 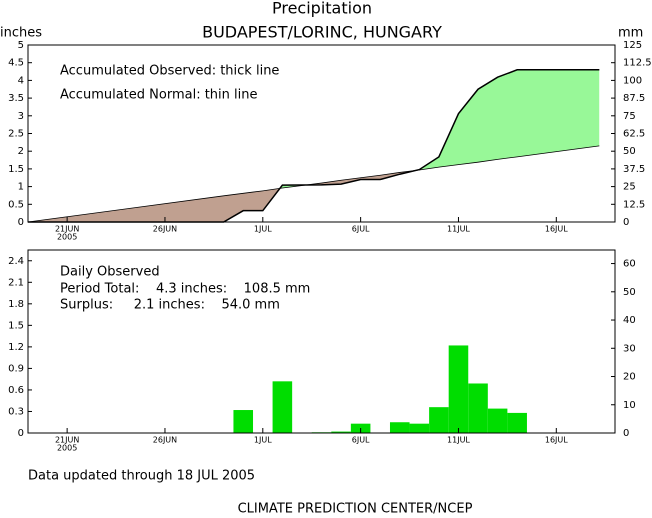 I want to click on annotation: Accumulated Normal: thin line, so click(x=159, y=95).